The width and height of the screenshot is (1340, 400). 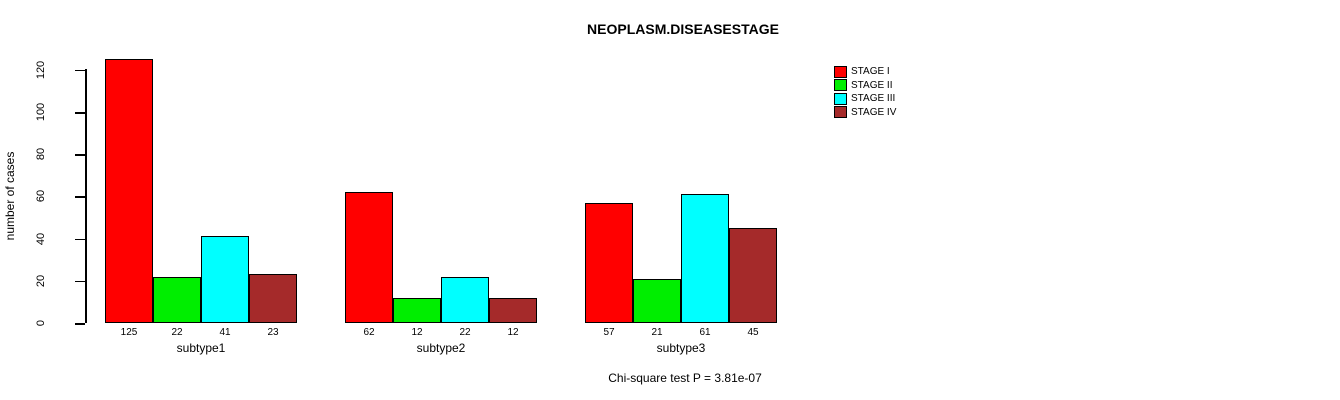 What do you see at coordinates (441, 348) in the screenshot?
I see `x-category-label-subtype2: subtype2` at bounding box center [441, 348].